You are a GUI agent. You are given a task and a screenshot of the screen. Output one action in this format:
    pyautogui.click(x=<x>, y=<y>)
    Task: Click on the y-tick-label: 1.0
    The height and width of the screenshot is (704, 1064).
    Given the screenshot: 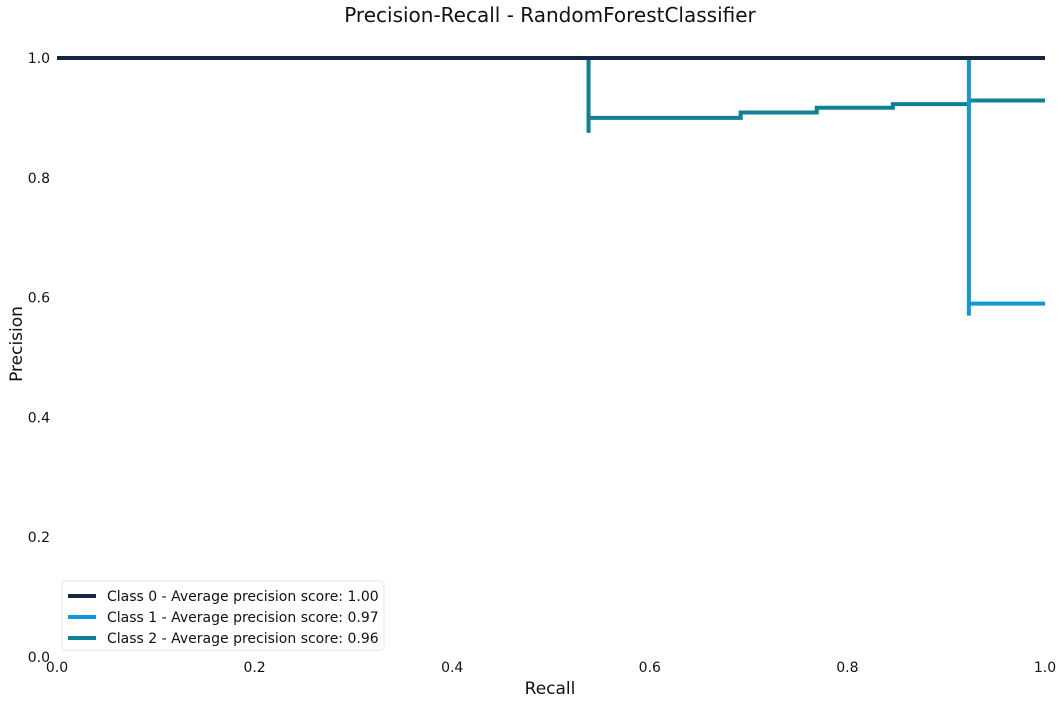 What is the action you would take?
    pyautogui.click(x=39, y=59)
    